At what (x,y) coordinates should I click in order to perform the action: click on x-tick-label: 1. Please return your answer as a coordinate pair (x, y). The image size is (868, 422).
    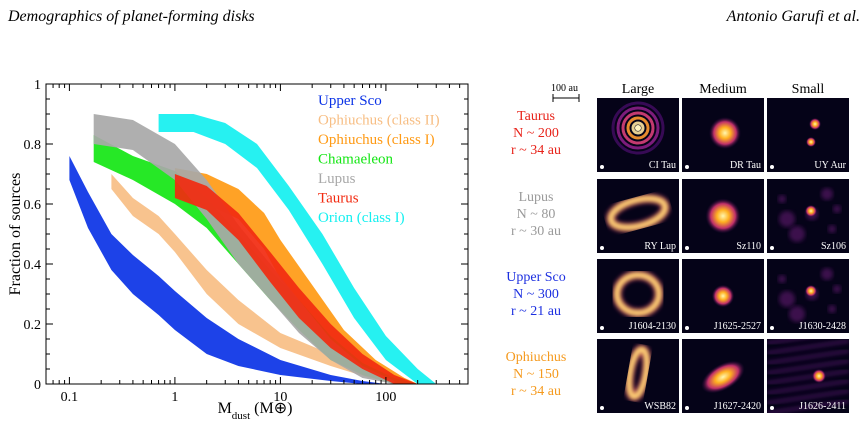
    Looking at the image, I should click on (174, 397).